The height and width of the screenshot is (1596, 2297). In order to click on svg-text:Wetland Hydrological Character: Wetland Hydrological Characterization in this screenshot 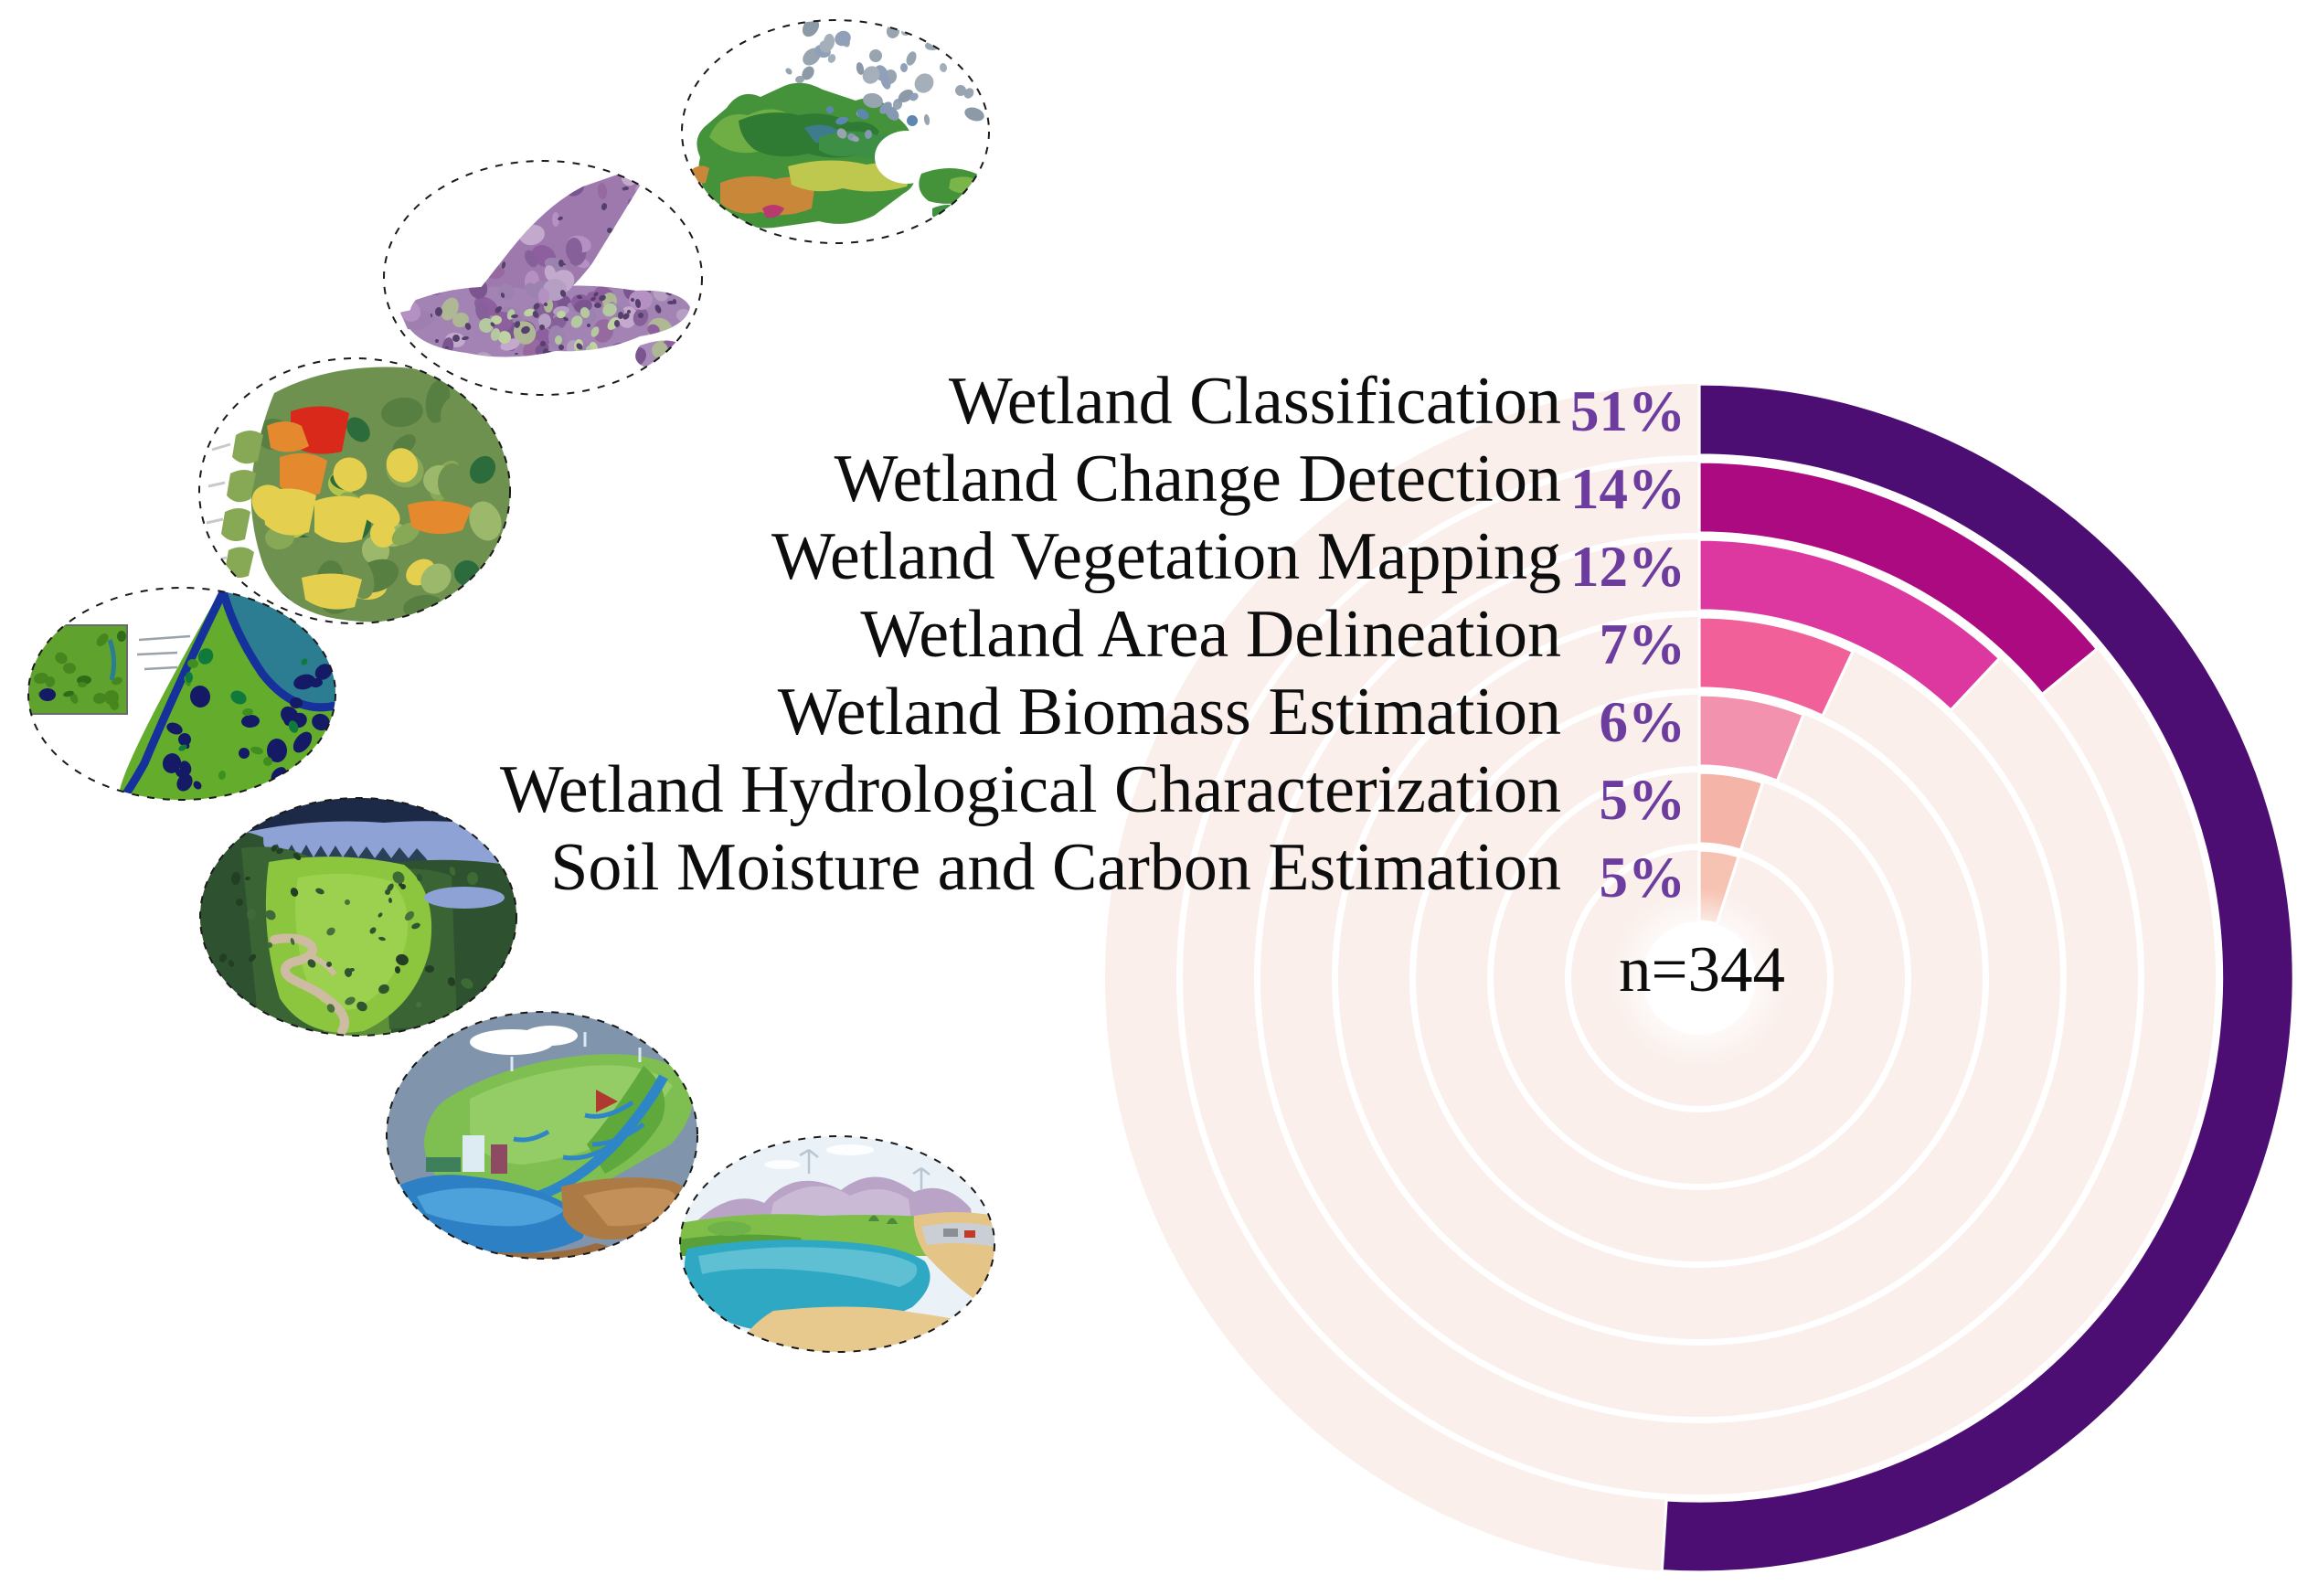, I will do `click(1031, 789)`.